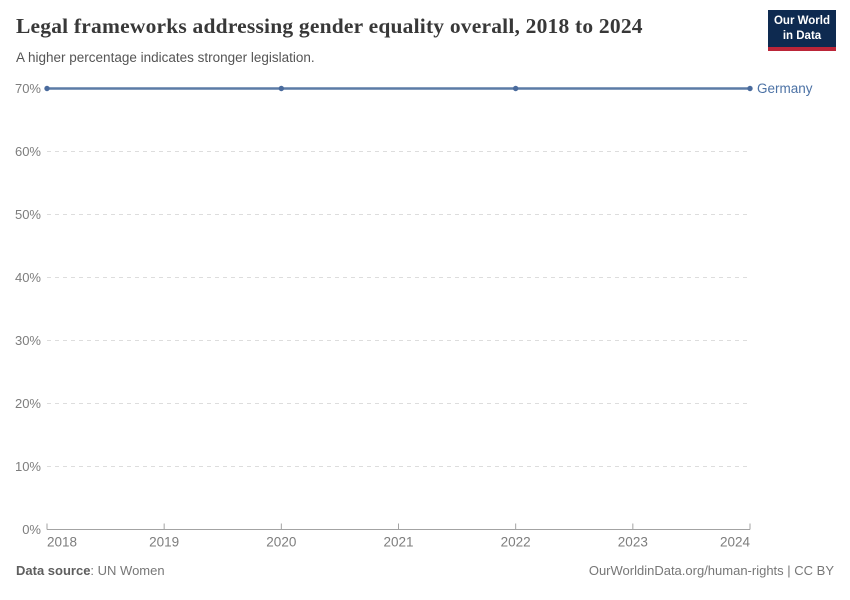 The height and width of the screenshot is (600, 850). I want to click on svg-text: 2021, so click(398, 542).